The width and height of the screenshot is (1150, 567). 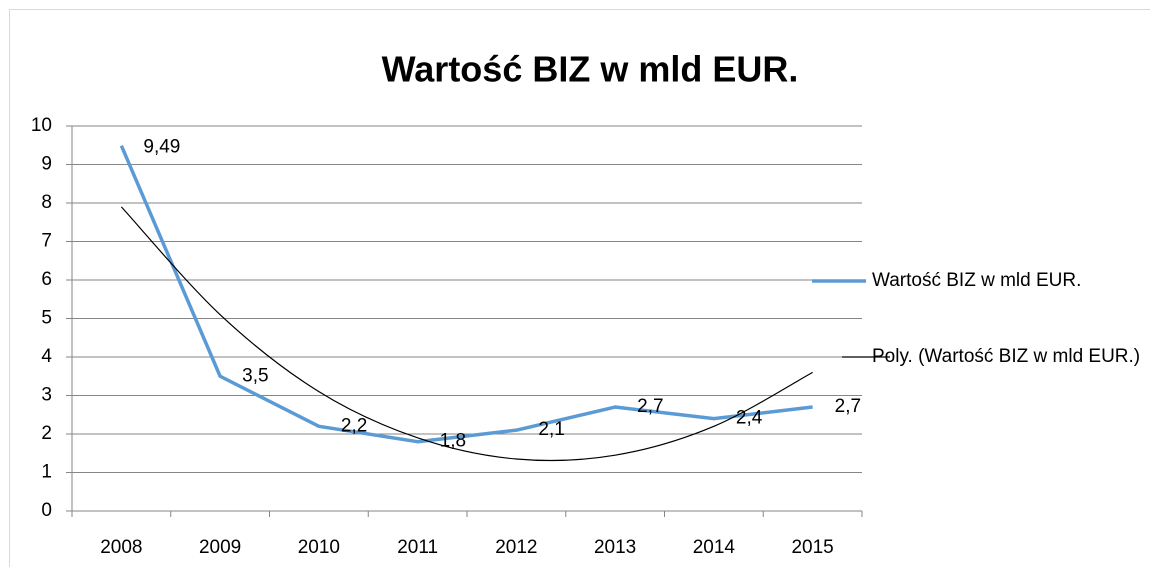 I want to click on y-tick-label: 4, so click(x=46, y=356).